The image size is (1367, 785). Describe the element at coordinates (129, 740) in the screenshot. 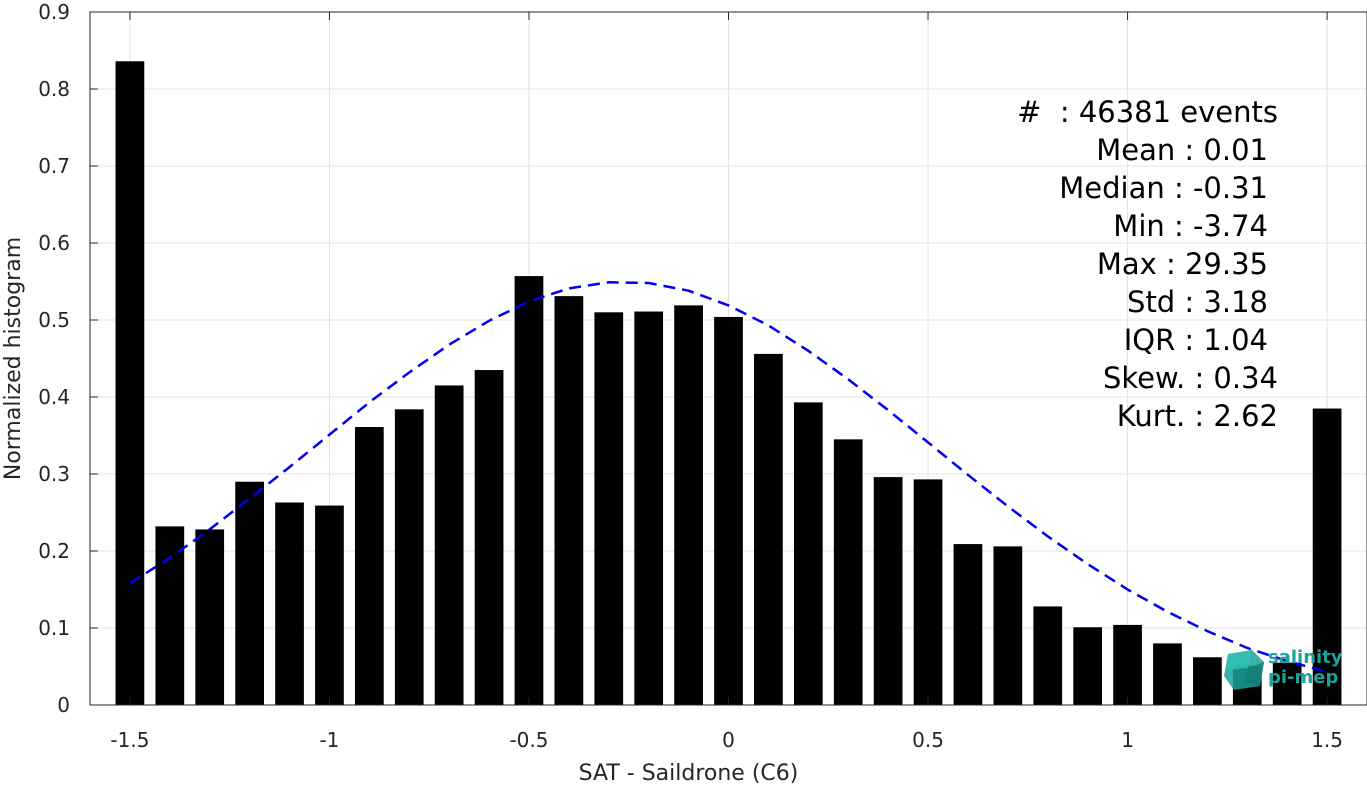

I see `x-tick-label: -1.5` at that location.